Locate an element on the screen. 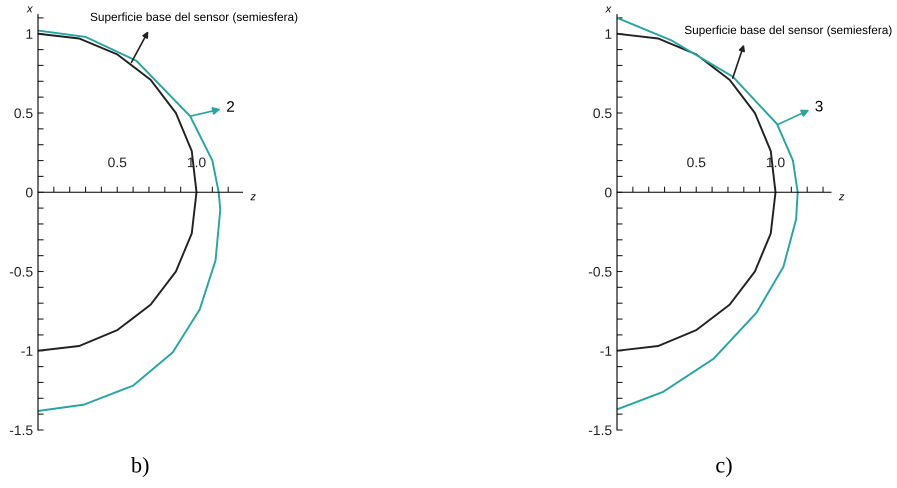 The image size is (897, 488). annotation: 2 is located at coordinates (230, 106).